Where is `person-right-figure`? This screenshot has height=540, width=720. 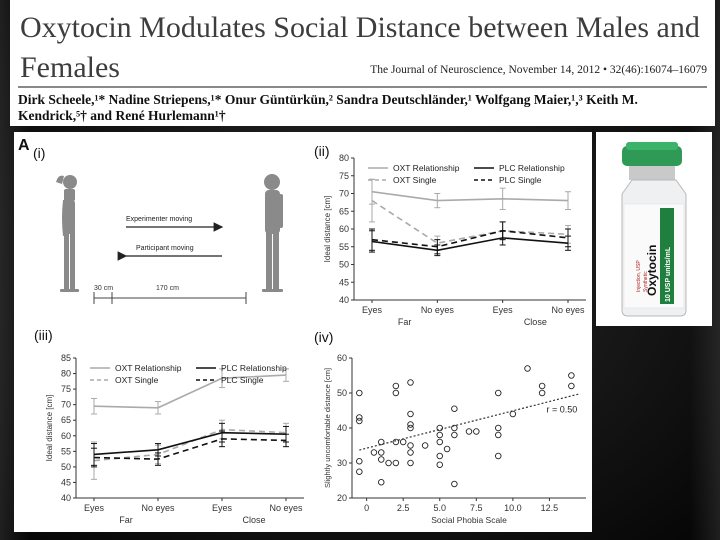 person-right-figure is located at coordinates (272, 233).